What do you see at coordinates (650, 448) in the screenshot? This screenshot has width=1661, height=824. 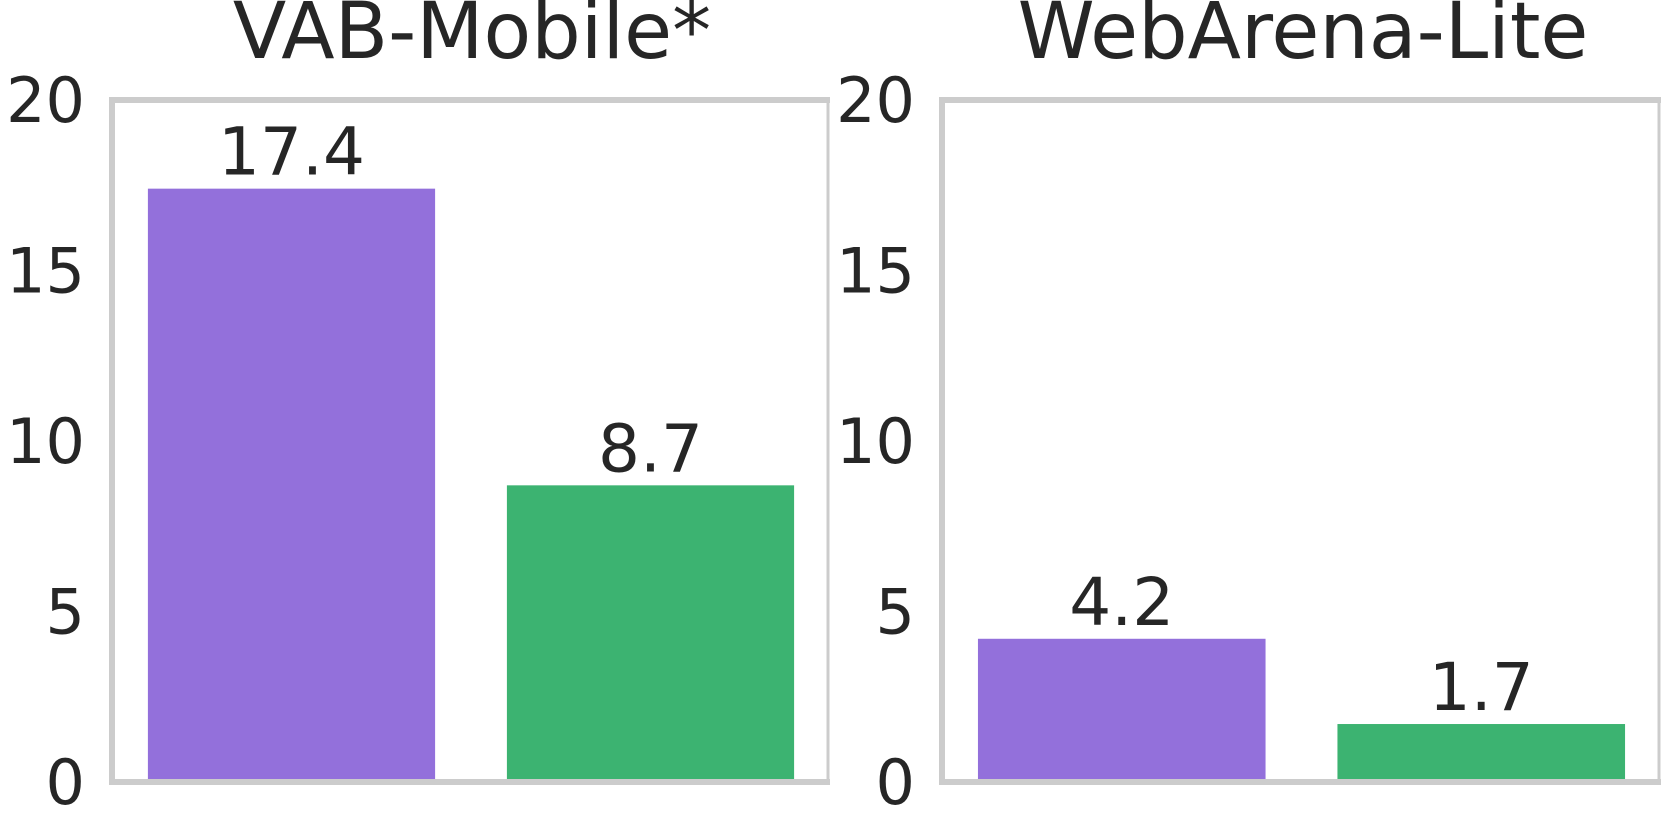 I see `data-label: 8.7` at bounding box center [650, 448].